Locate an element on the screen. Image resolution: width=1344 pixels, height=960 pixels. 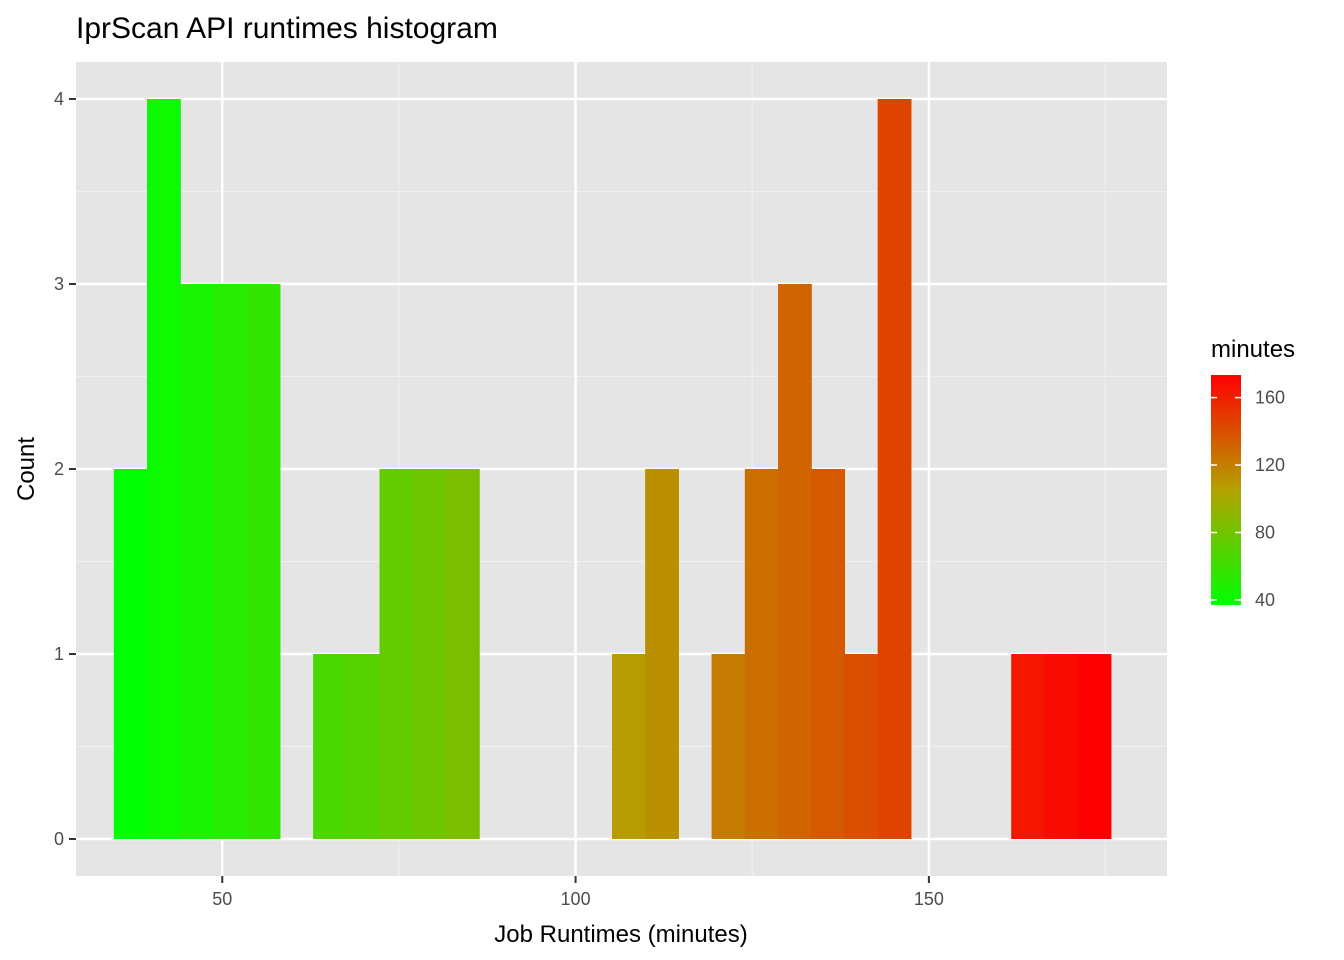
legend-tick-label: 160 is located at coordinates (1270, 398).